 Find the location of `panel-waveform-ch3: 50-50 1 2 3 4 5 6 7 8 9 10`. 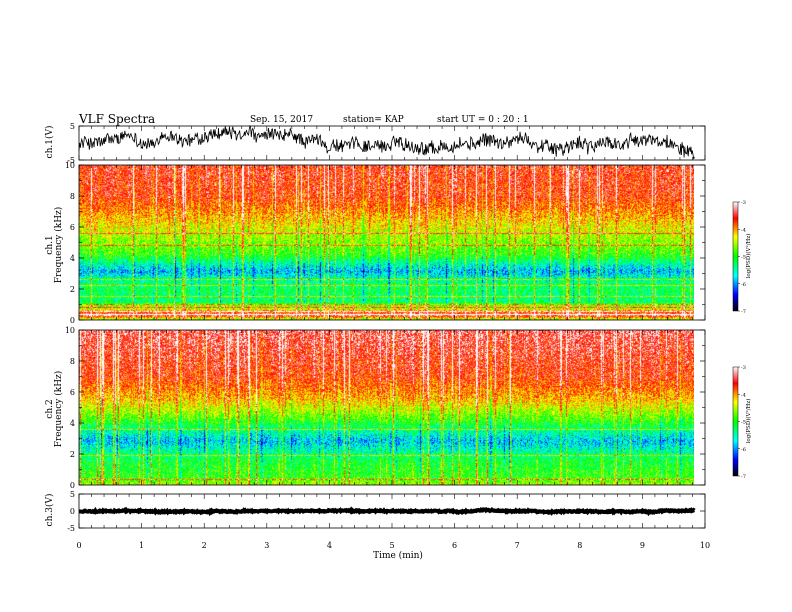

panel-waveform-ch3: 50-50 1 2 3 4 5 6 7 8 9 10 is located at coordinates (388, 520).